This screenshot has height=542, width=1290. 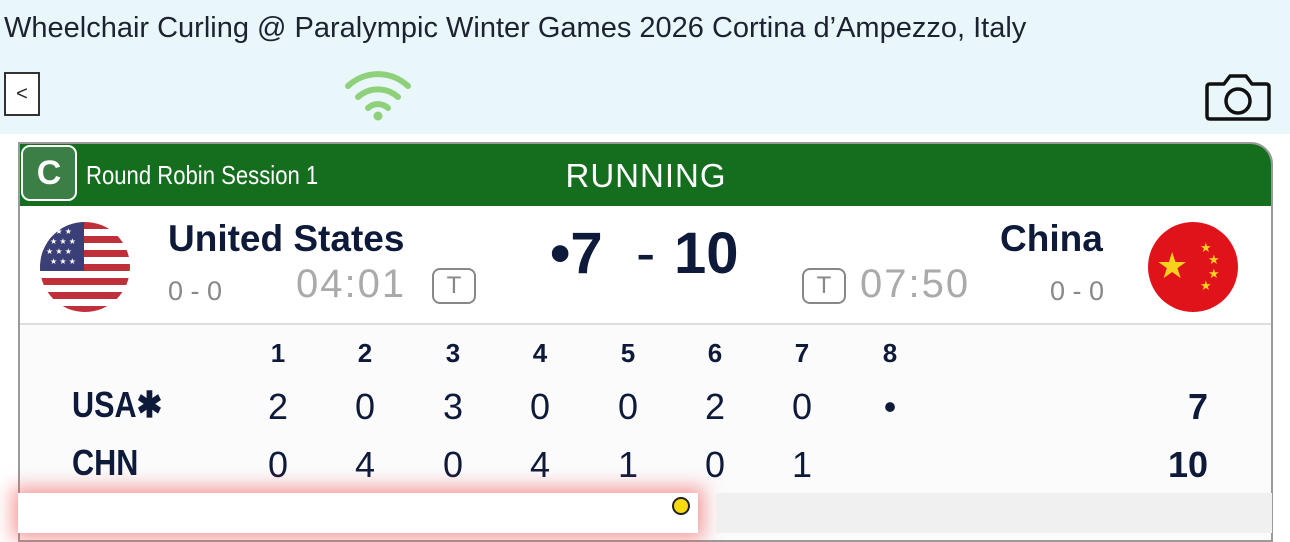 What do you see at coordinates (1187, 464) in the screenshot?
I see `linescore-total: 10` at bounding box center [1187, 464].